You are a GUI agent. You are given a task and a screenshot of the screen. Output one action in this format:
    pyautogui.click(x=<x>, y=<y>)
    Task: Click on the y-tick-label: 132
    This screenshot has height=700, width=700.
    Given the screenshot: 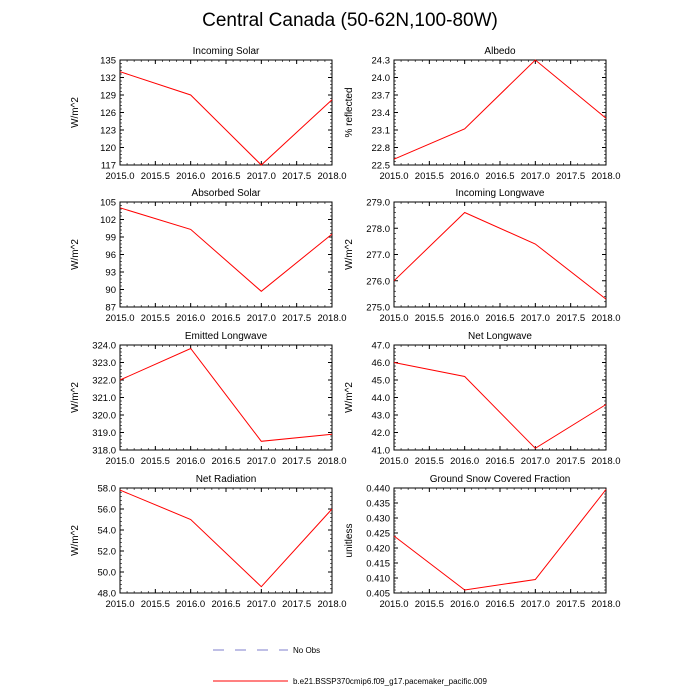 What is the action you would take?
    pyautogui.click(x=108, y=78)
    